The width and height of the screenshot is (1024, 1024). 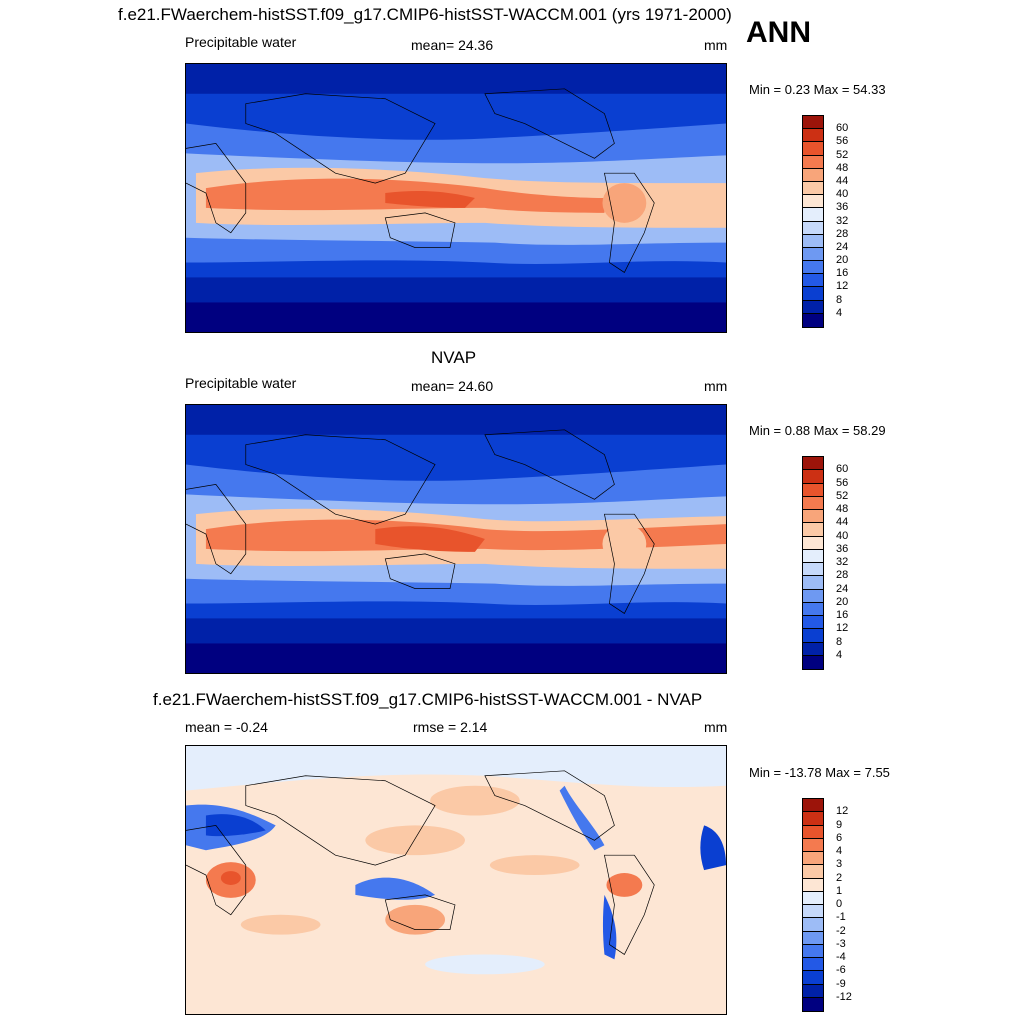 What do you see at coordinates (841, 957) in the screenshot?
I see `colorbar-tick-label: -4` at bounding box center [841, 957].